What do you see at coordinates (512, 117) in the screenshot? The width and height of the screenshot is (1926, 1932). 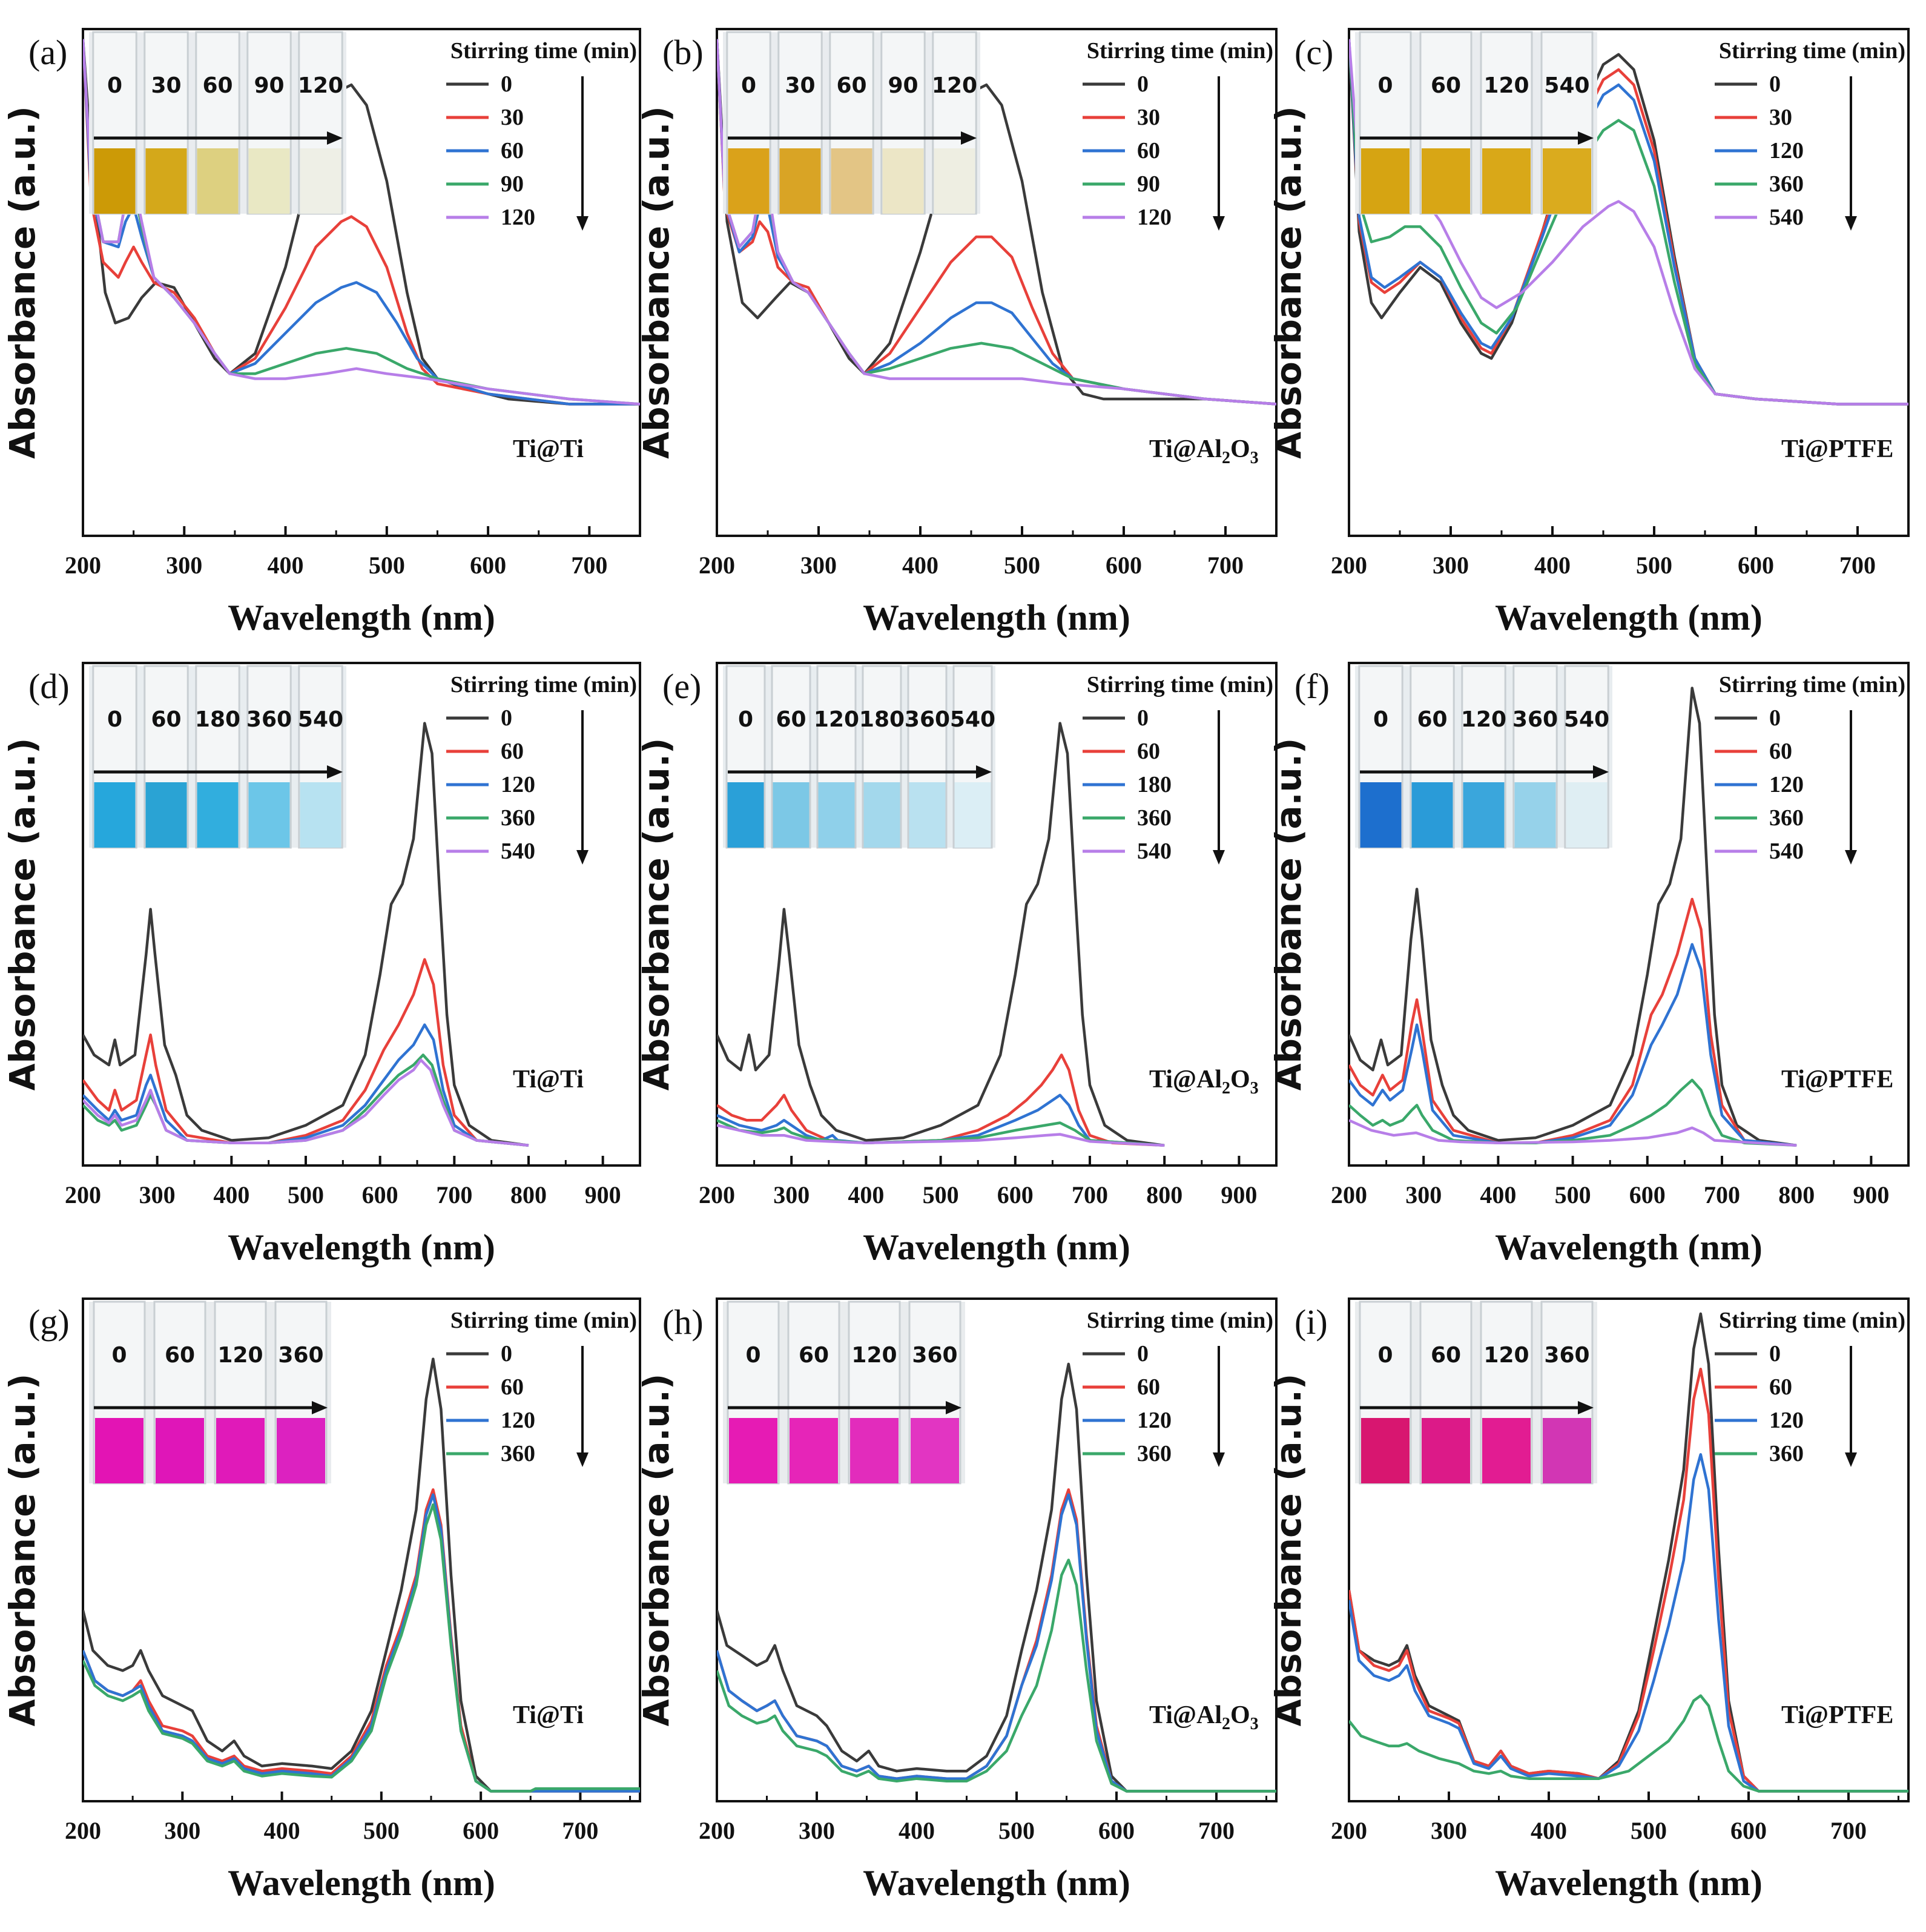 I see `legend-label-30: 30` at bounding box center [512, 117].